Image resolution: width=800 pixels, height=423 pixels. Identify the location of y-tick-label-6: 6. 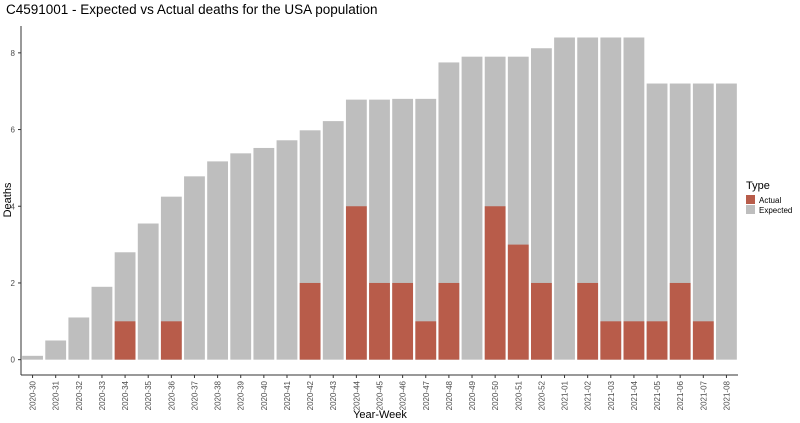
(13, 130).